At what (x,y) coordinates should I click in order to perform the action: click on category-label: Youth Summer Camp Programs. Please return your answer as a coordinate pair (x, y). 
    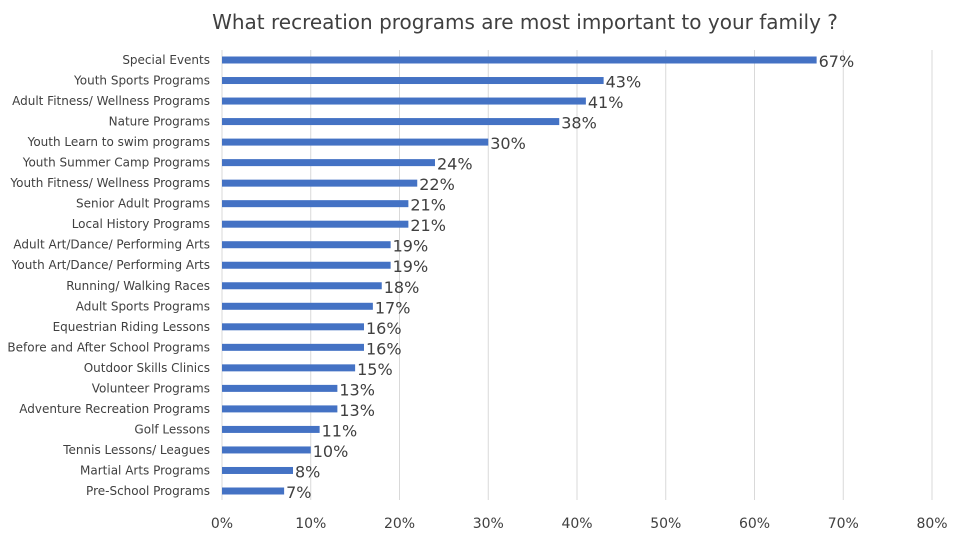
    Looking at the image, I should click on (116, 163).